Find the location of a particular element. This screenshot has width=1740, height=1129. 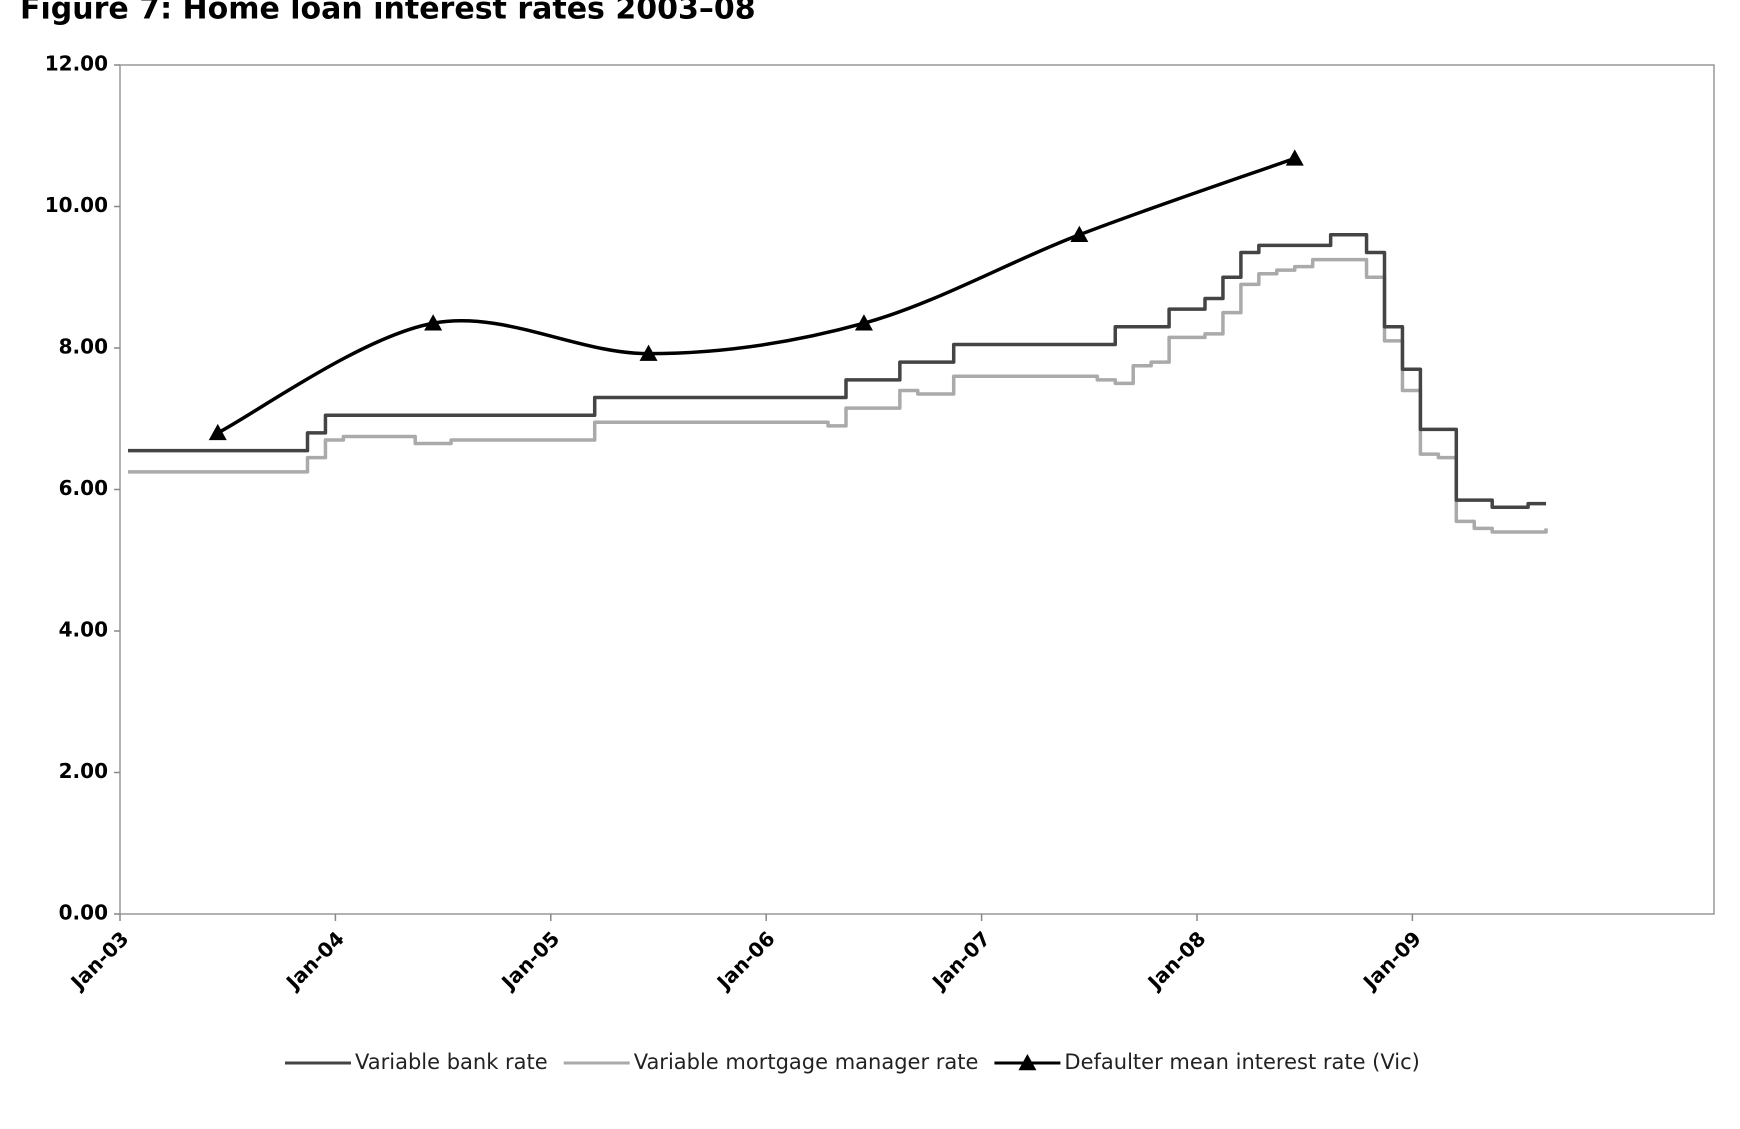

x-tick-label: Jan-03 is located at coordinates (99, 960).